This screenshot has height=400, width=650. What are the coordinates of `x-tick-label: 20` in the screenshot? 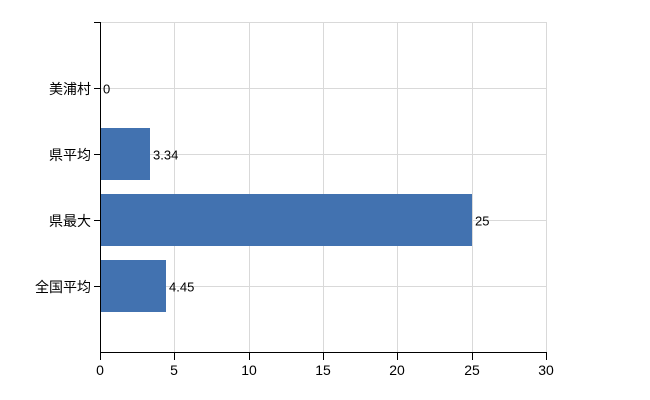 It's located at (397, 370).